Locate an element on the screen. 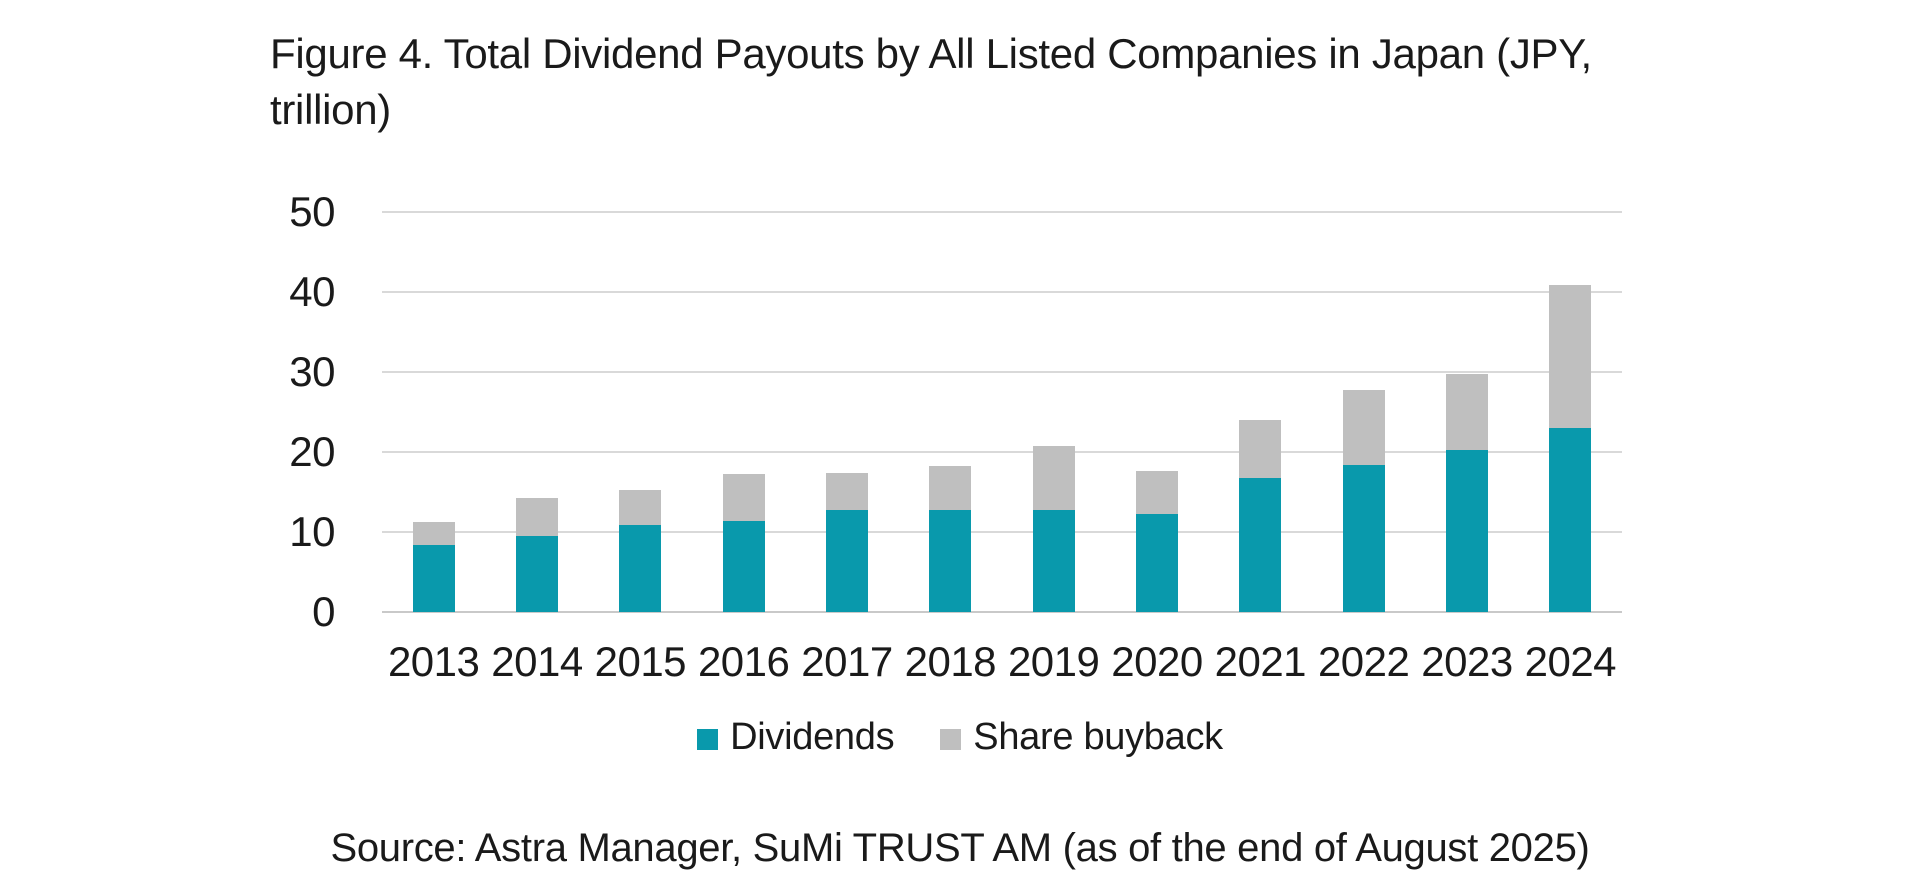 The width and height of the screenshot is (1920, 888). x-tick-label-2013: 2013 is located at coordinates (433, 661).